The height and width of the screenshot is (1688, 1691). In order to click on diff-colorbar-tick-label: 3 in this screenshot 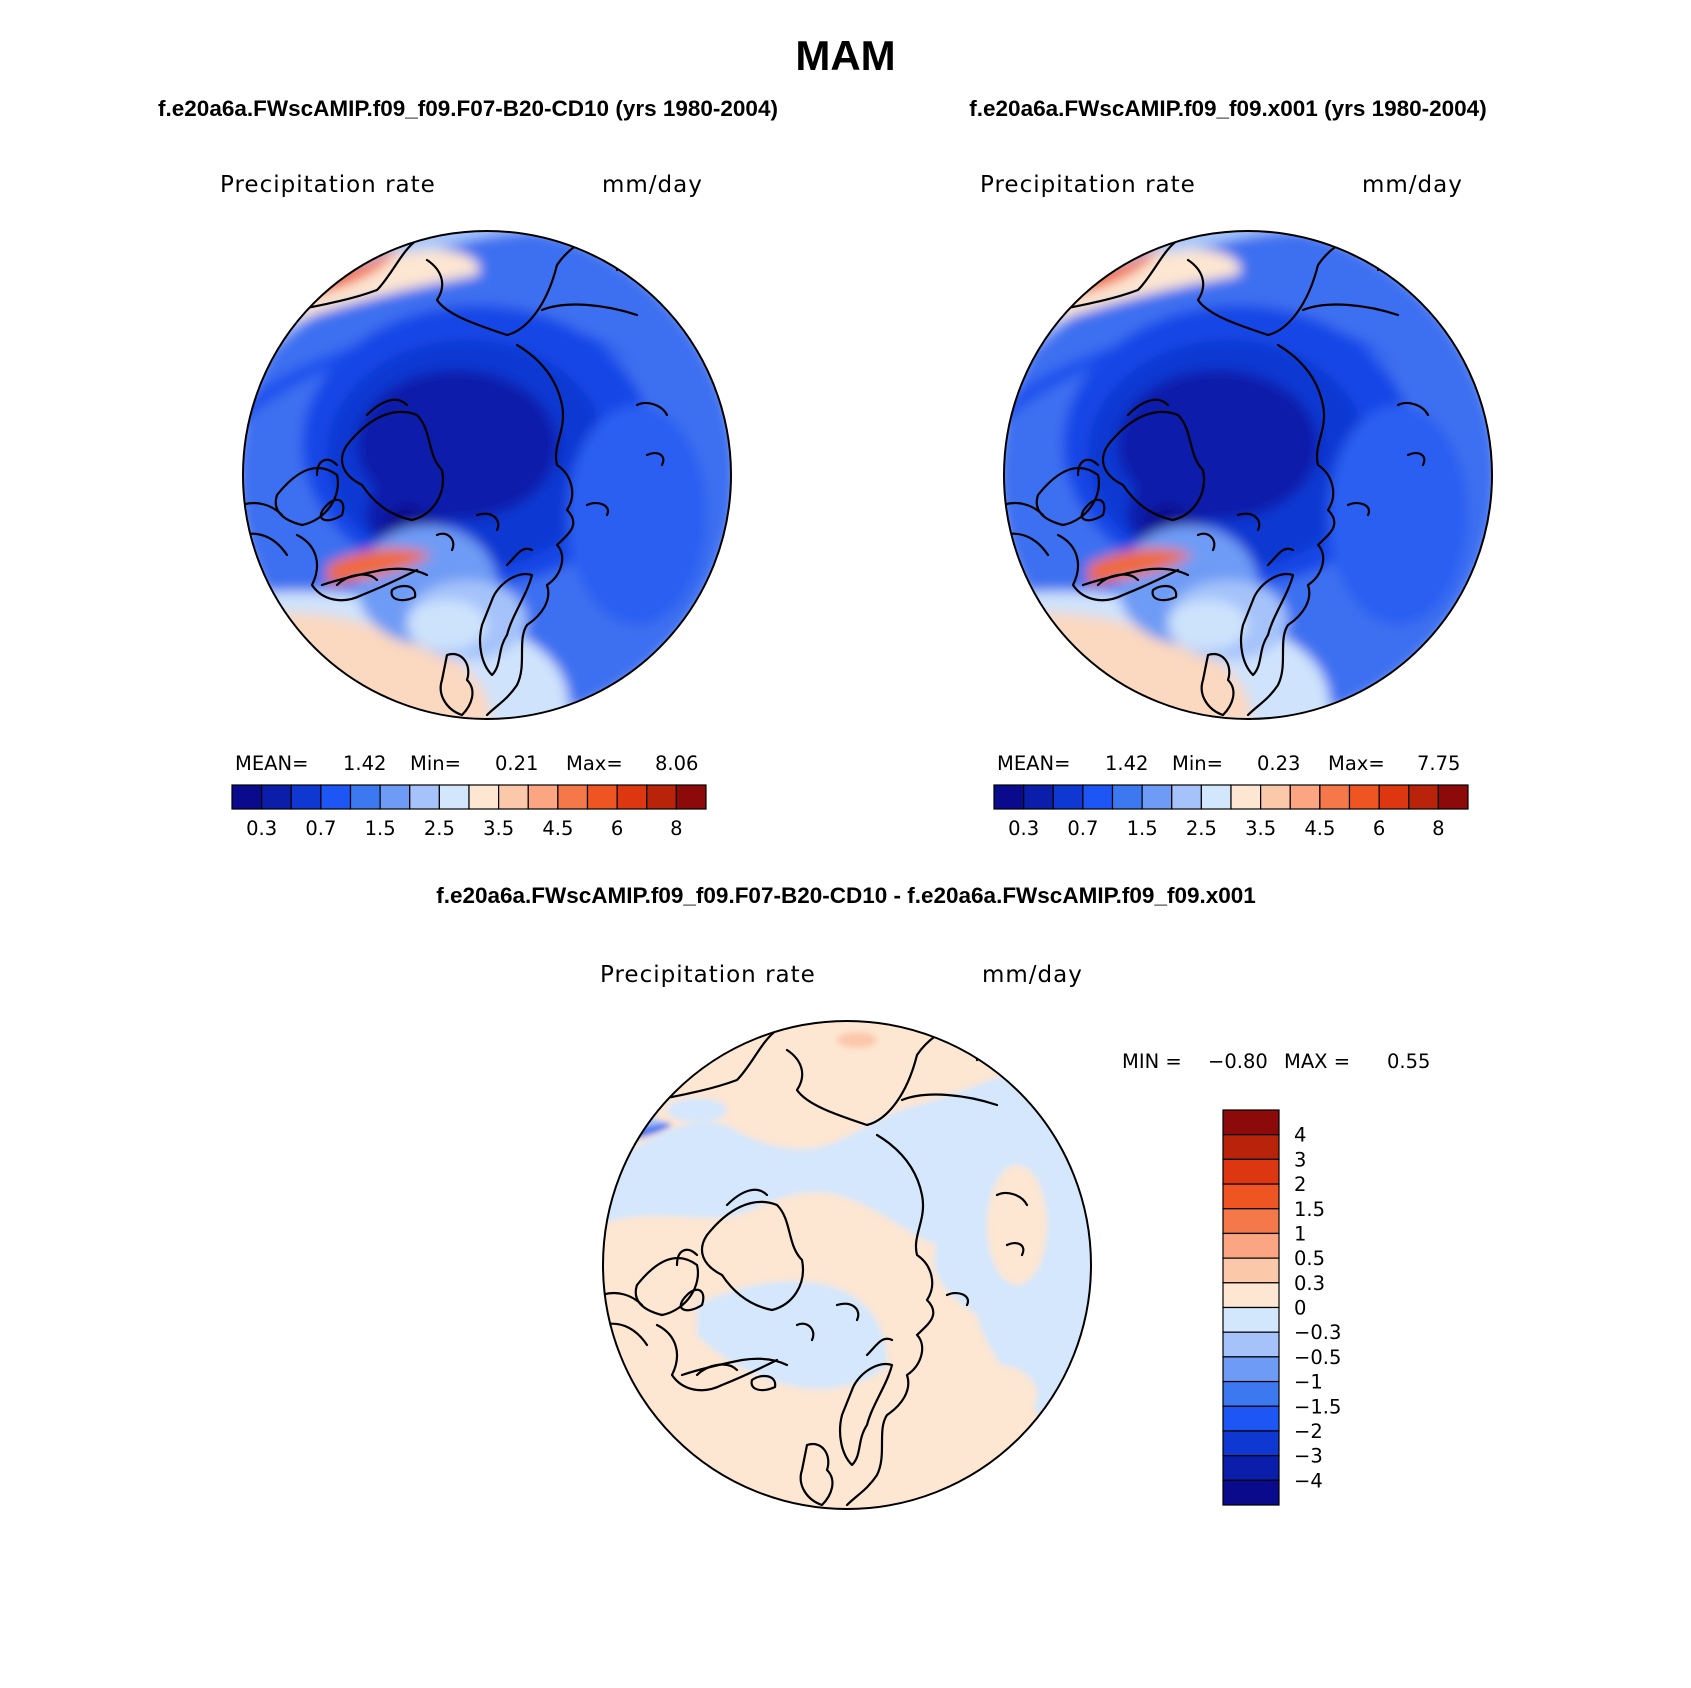, I will do `click(1300, 1159)`.